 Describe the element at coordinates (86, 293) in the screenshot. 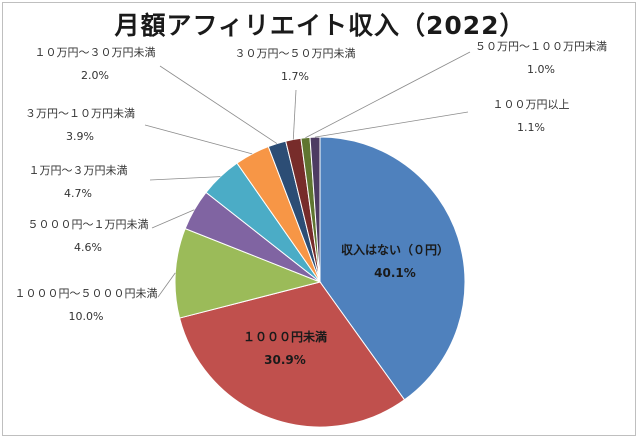

I see `slice-label-3: １０００円～５０００円未満` at that location.